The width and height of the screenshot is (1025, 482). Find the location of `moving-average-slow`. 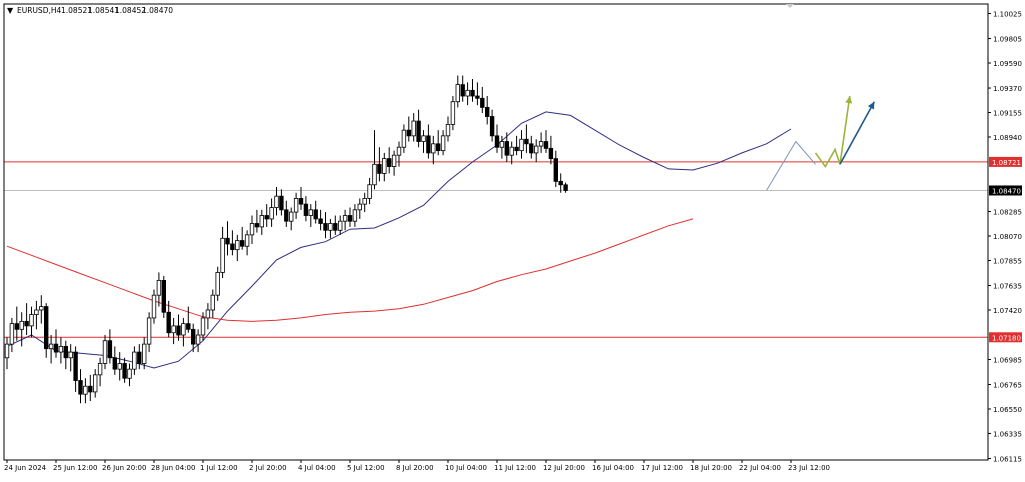

moving-average-slow is located at coordinates (350, 270).